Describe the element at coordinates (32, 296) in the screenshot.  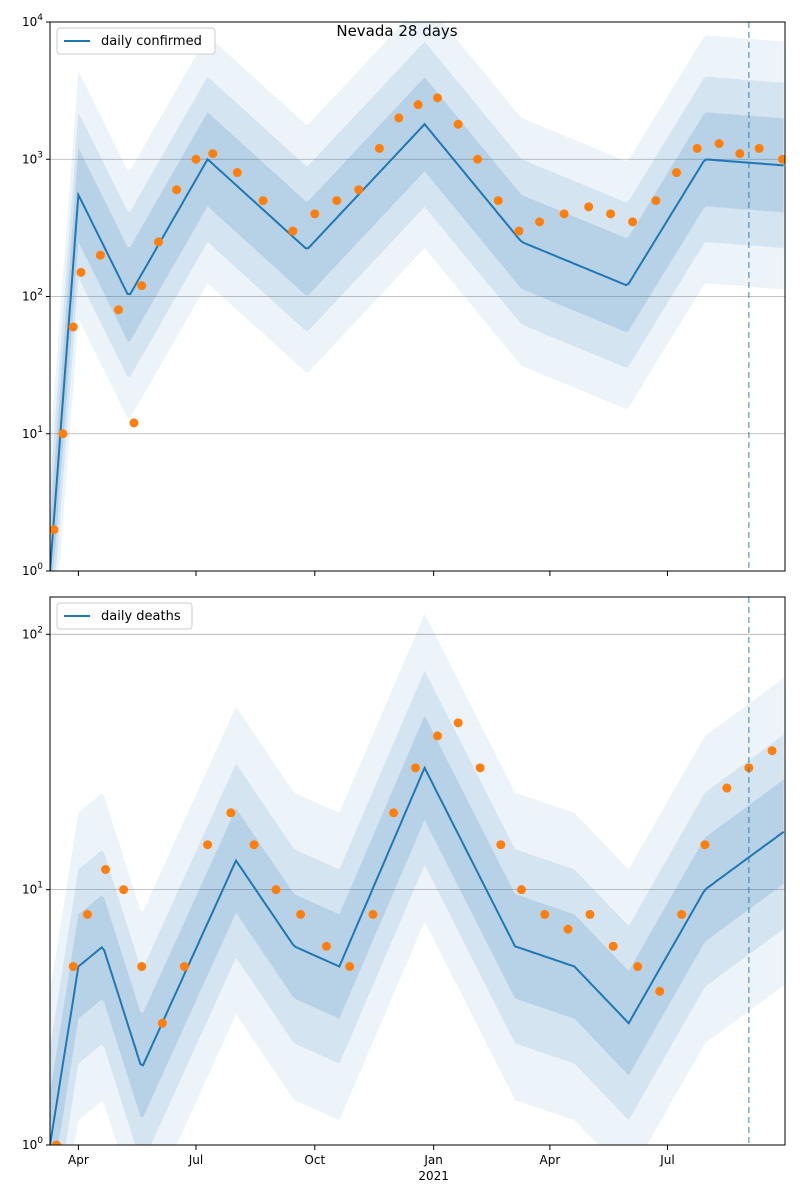
I see `y-tick-label: 10²` at that location.